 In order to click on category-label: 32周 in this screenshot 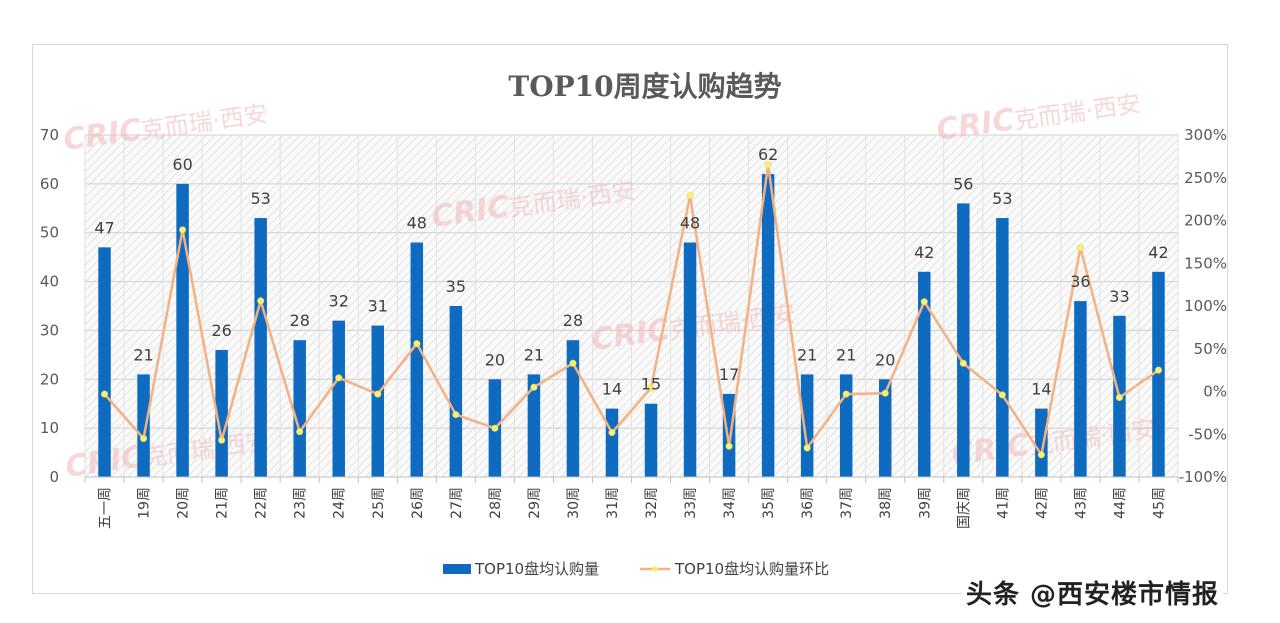, I will do `click(652, 503)`.